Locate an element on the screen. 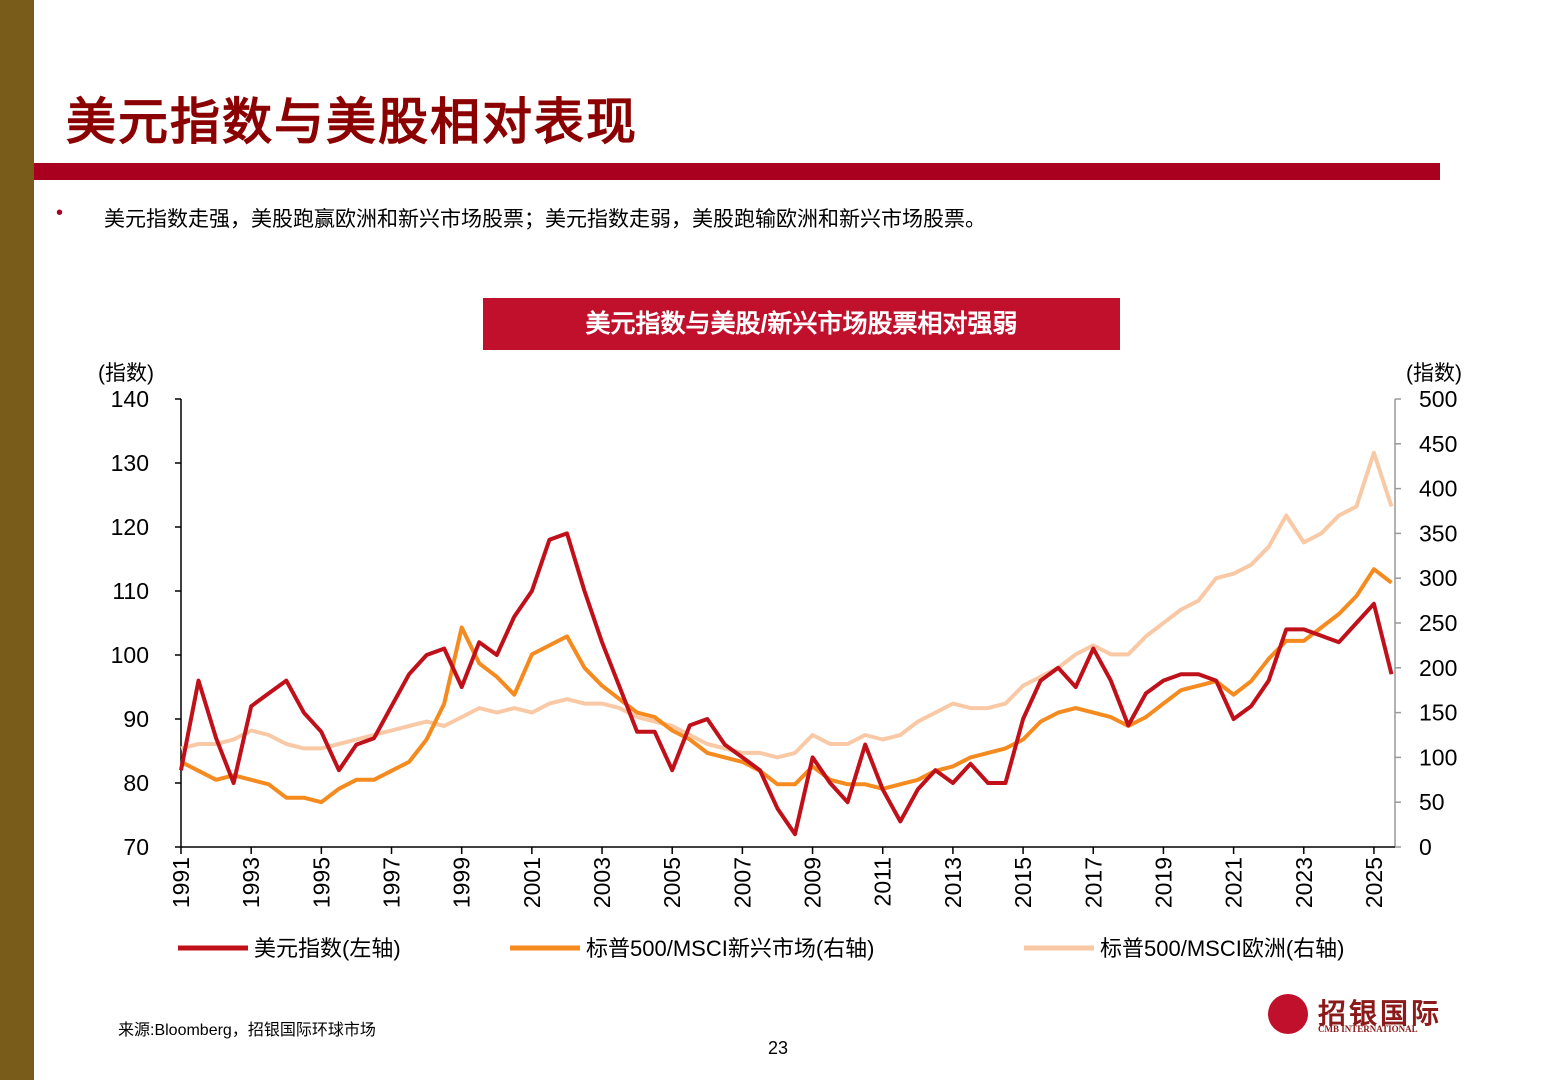 This screenshot has height=1080, width=1560. x-tick-label: 2023 is located at coordinates (1304, 882).